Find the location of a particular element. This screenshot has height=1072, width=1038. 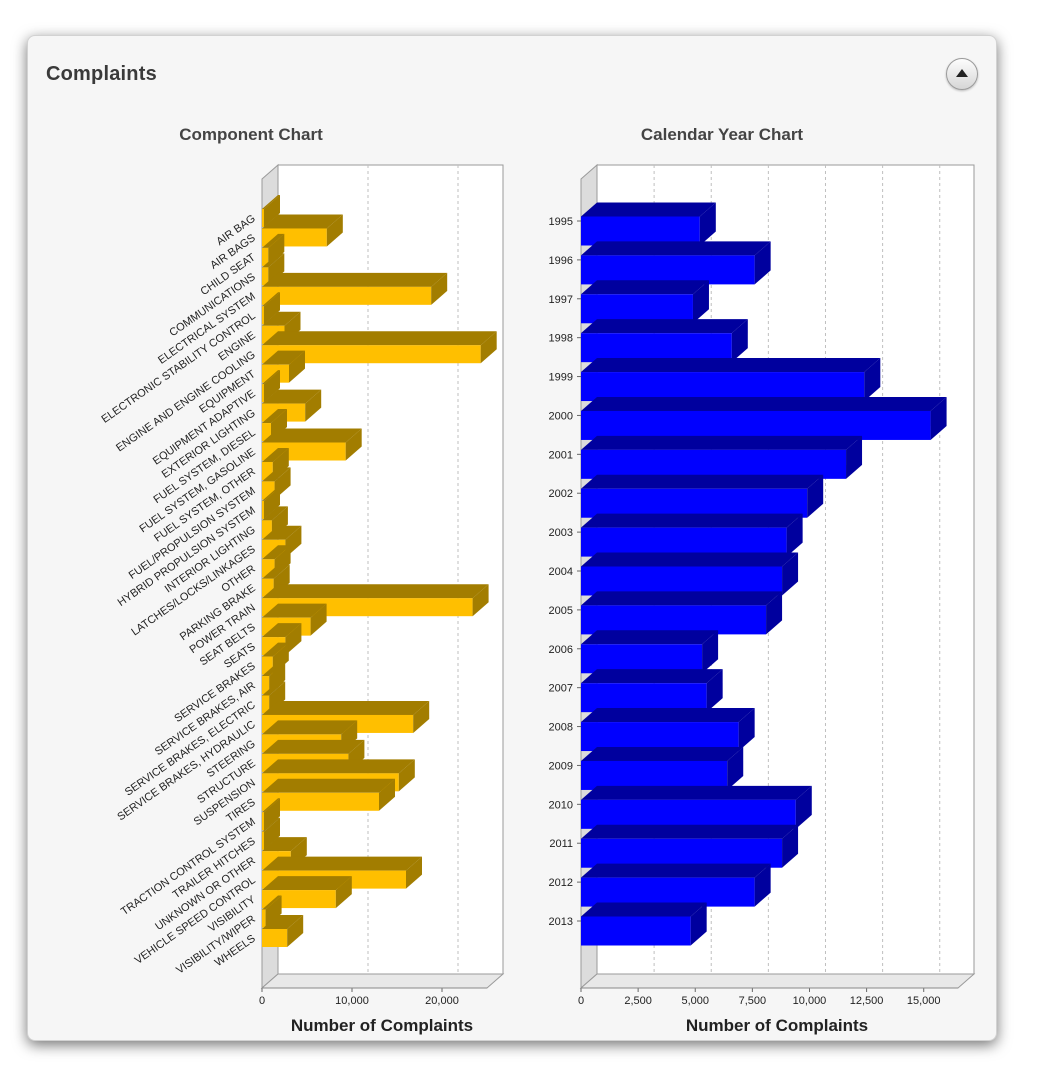

category-label: 1996 is located at coordinates (561, 261).